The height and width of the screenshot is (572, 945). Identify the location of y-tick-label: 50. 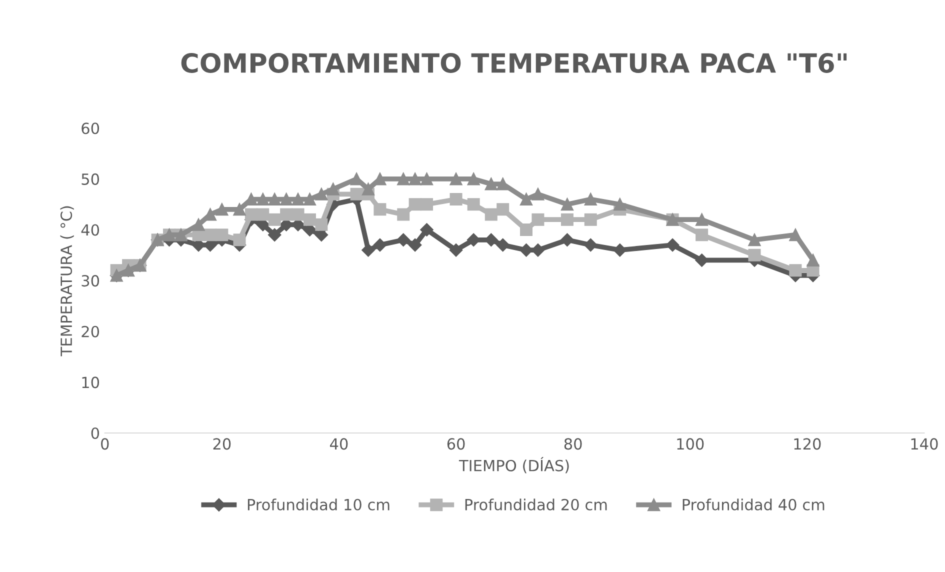
(91, 179).